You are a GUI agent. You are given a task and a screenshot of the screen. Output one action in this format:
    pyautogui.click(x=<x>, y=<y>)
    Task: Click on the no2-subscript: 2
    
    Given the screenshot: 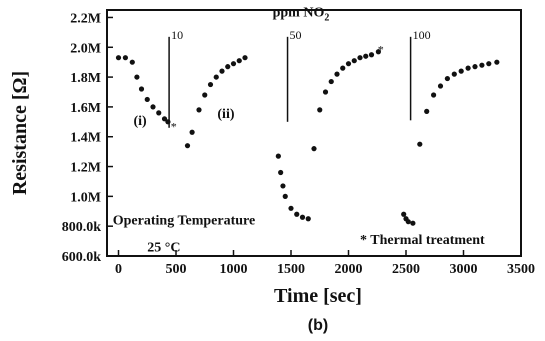 What is the action you would take?
    pyautogui.click(x=326, y=18)
    